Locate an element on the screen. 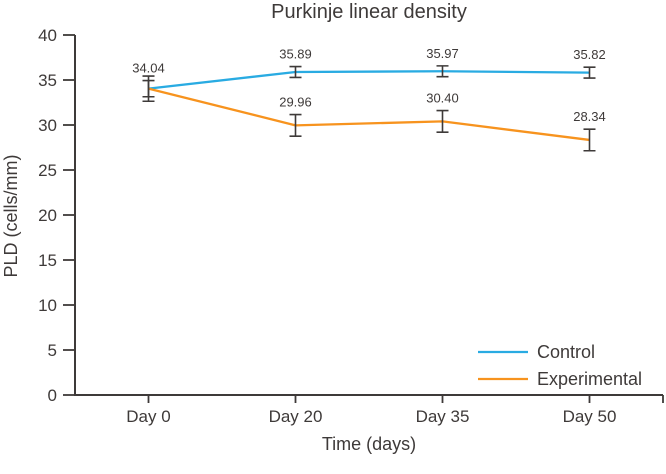  y-tick-label: 35 is located at coordinates (47, 80).